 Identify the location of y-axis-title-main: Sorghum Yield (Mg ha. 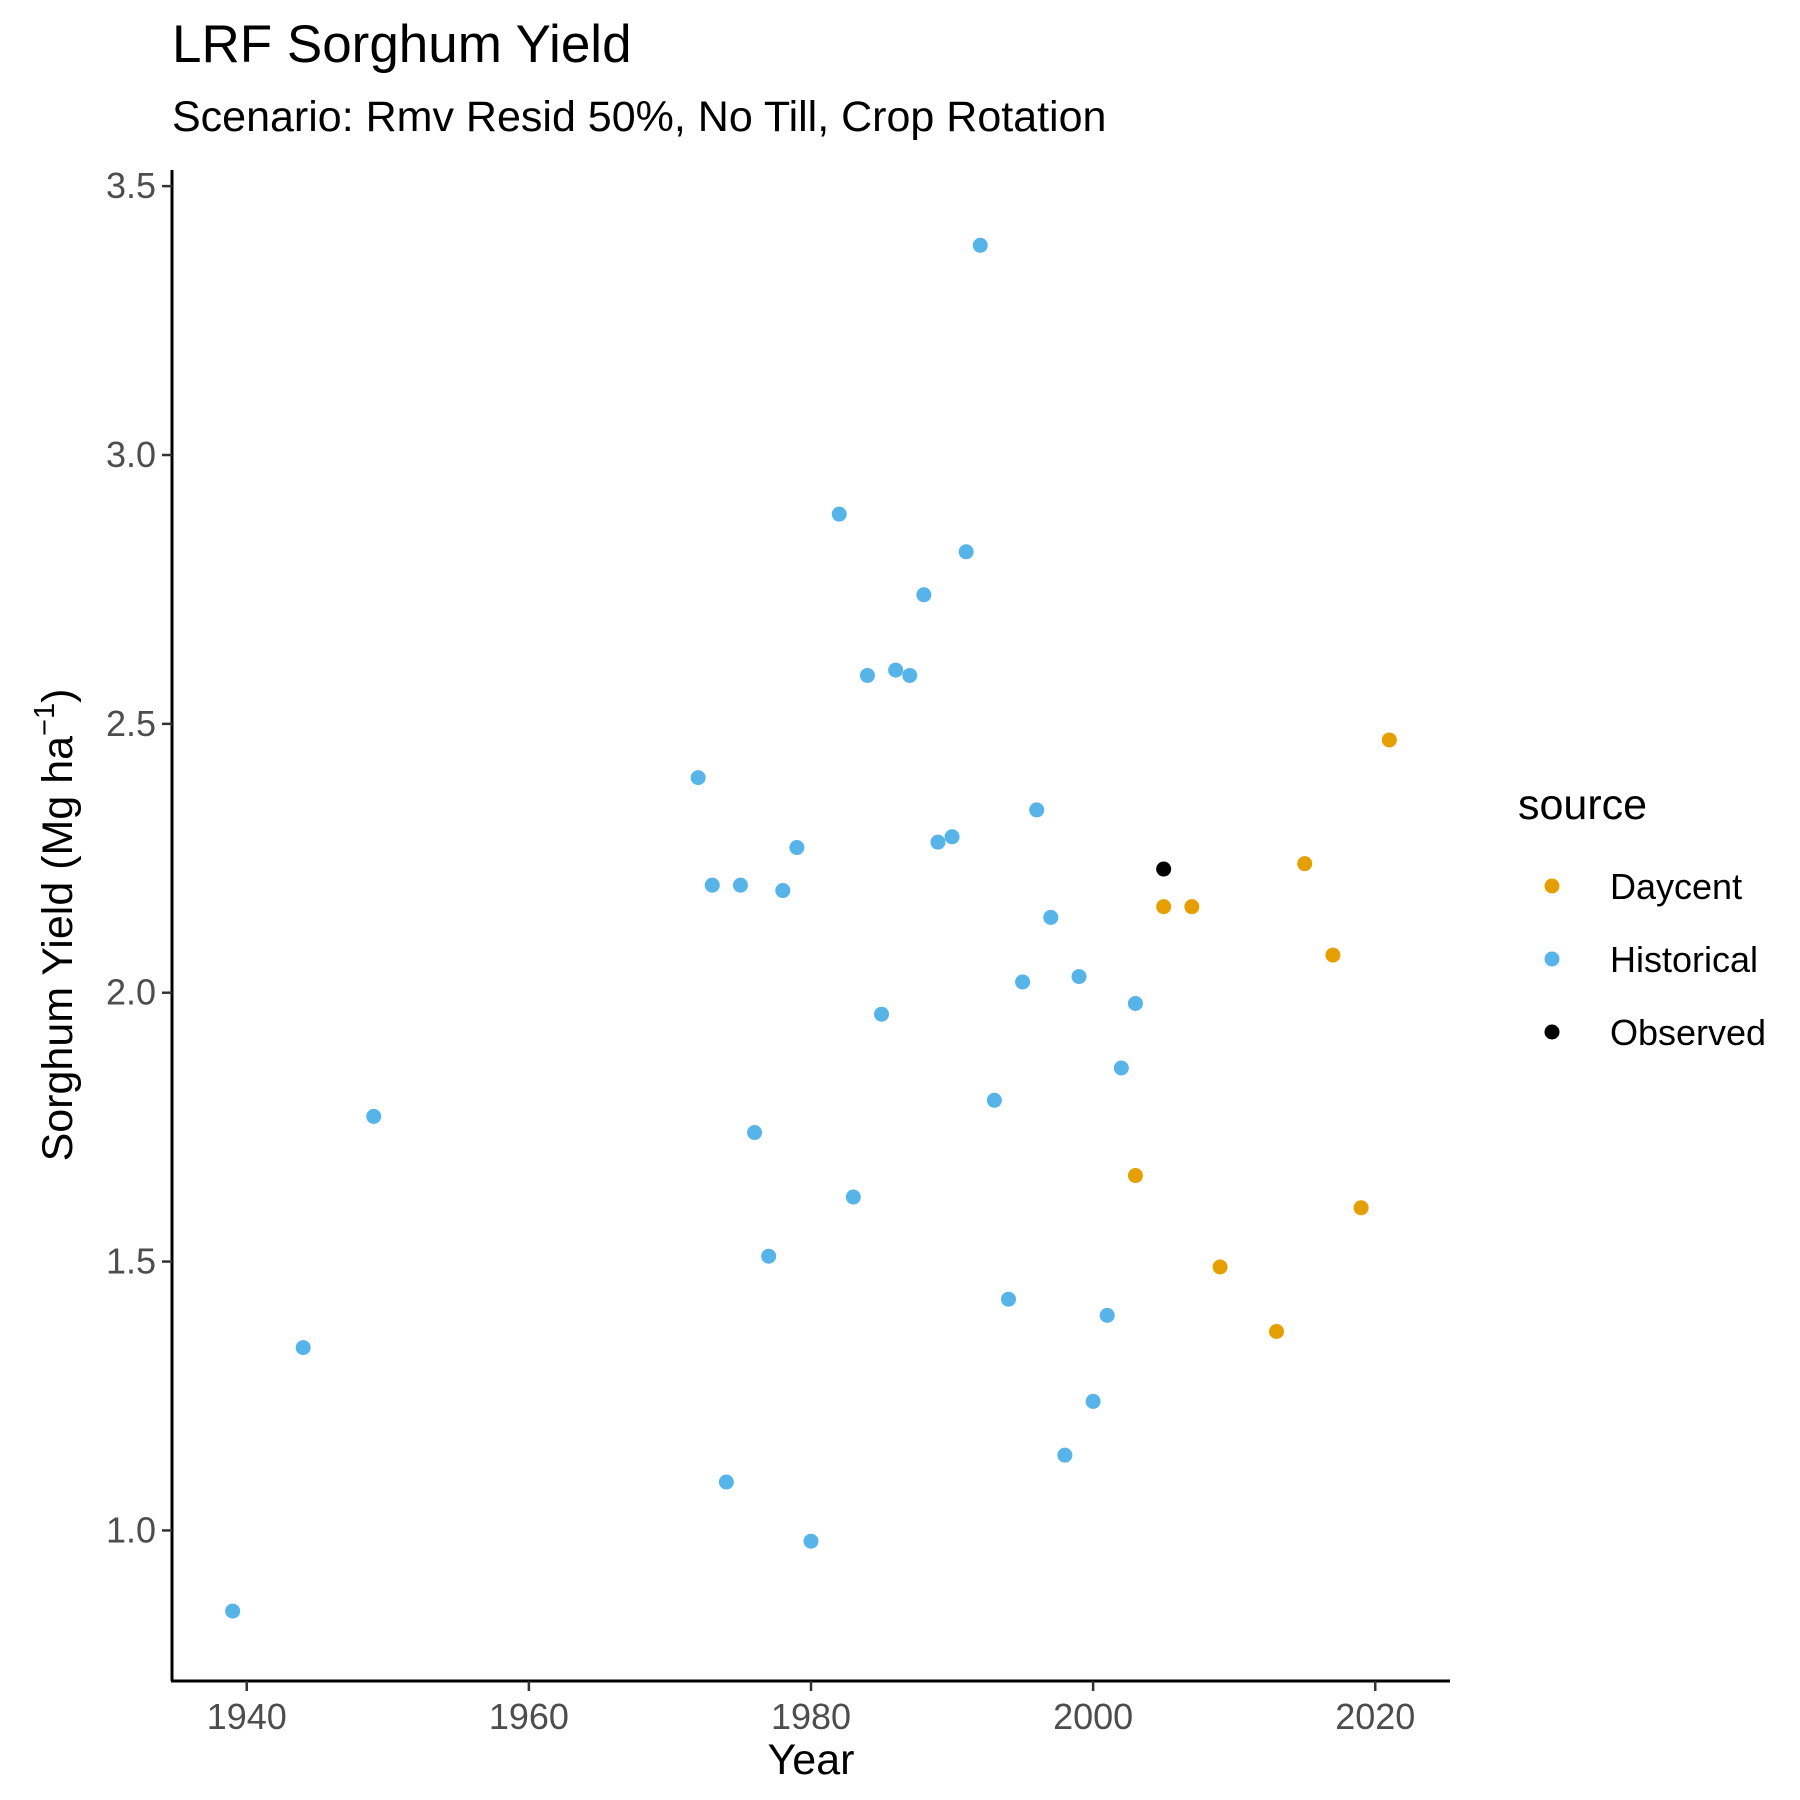
(58, 949).